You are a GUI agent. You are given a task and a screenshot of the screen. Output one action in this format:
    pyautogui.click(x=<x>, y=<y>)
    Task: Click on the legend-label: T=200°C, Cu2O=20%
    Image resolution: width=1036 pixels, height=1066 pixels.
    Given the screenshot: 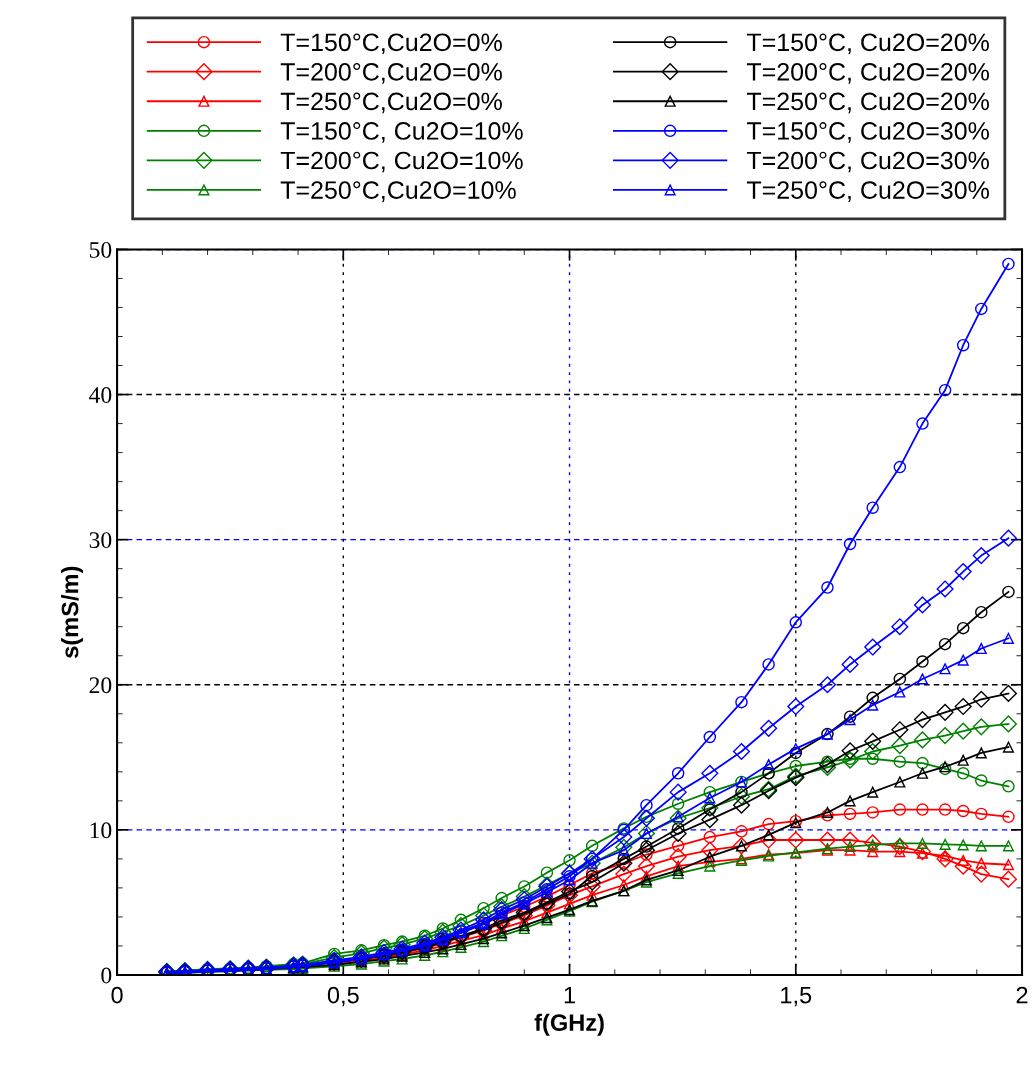 What is the action you would take?
    pyautogui.click(x=867, y=73)
    